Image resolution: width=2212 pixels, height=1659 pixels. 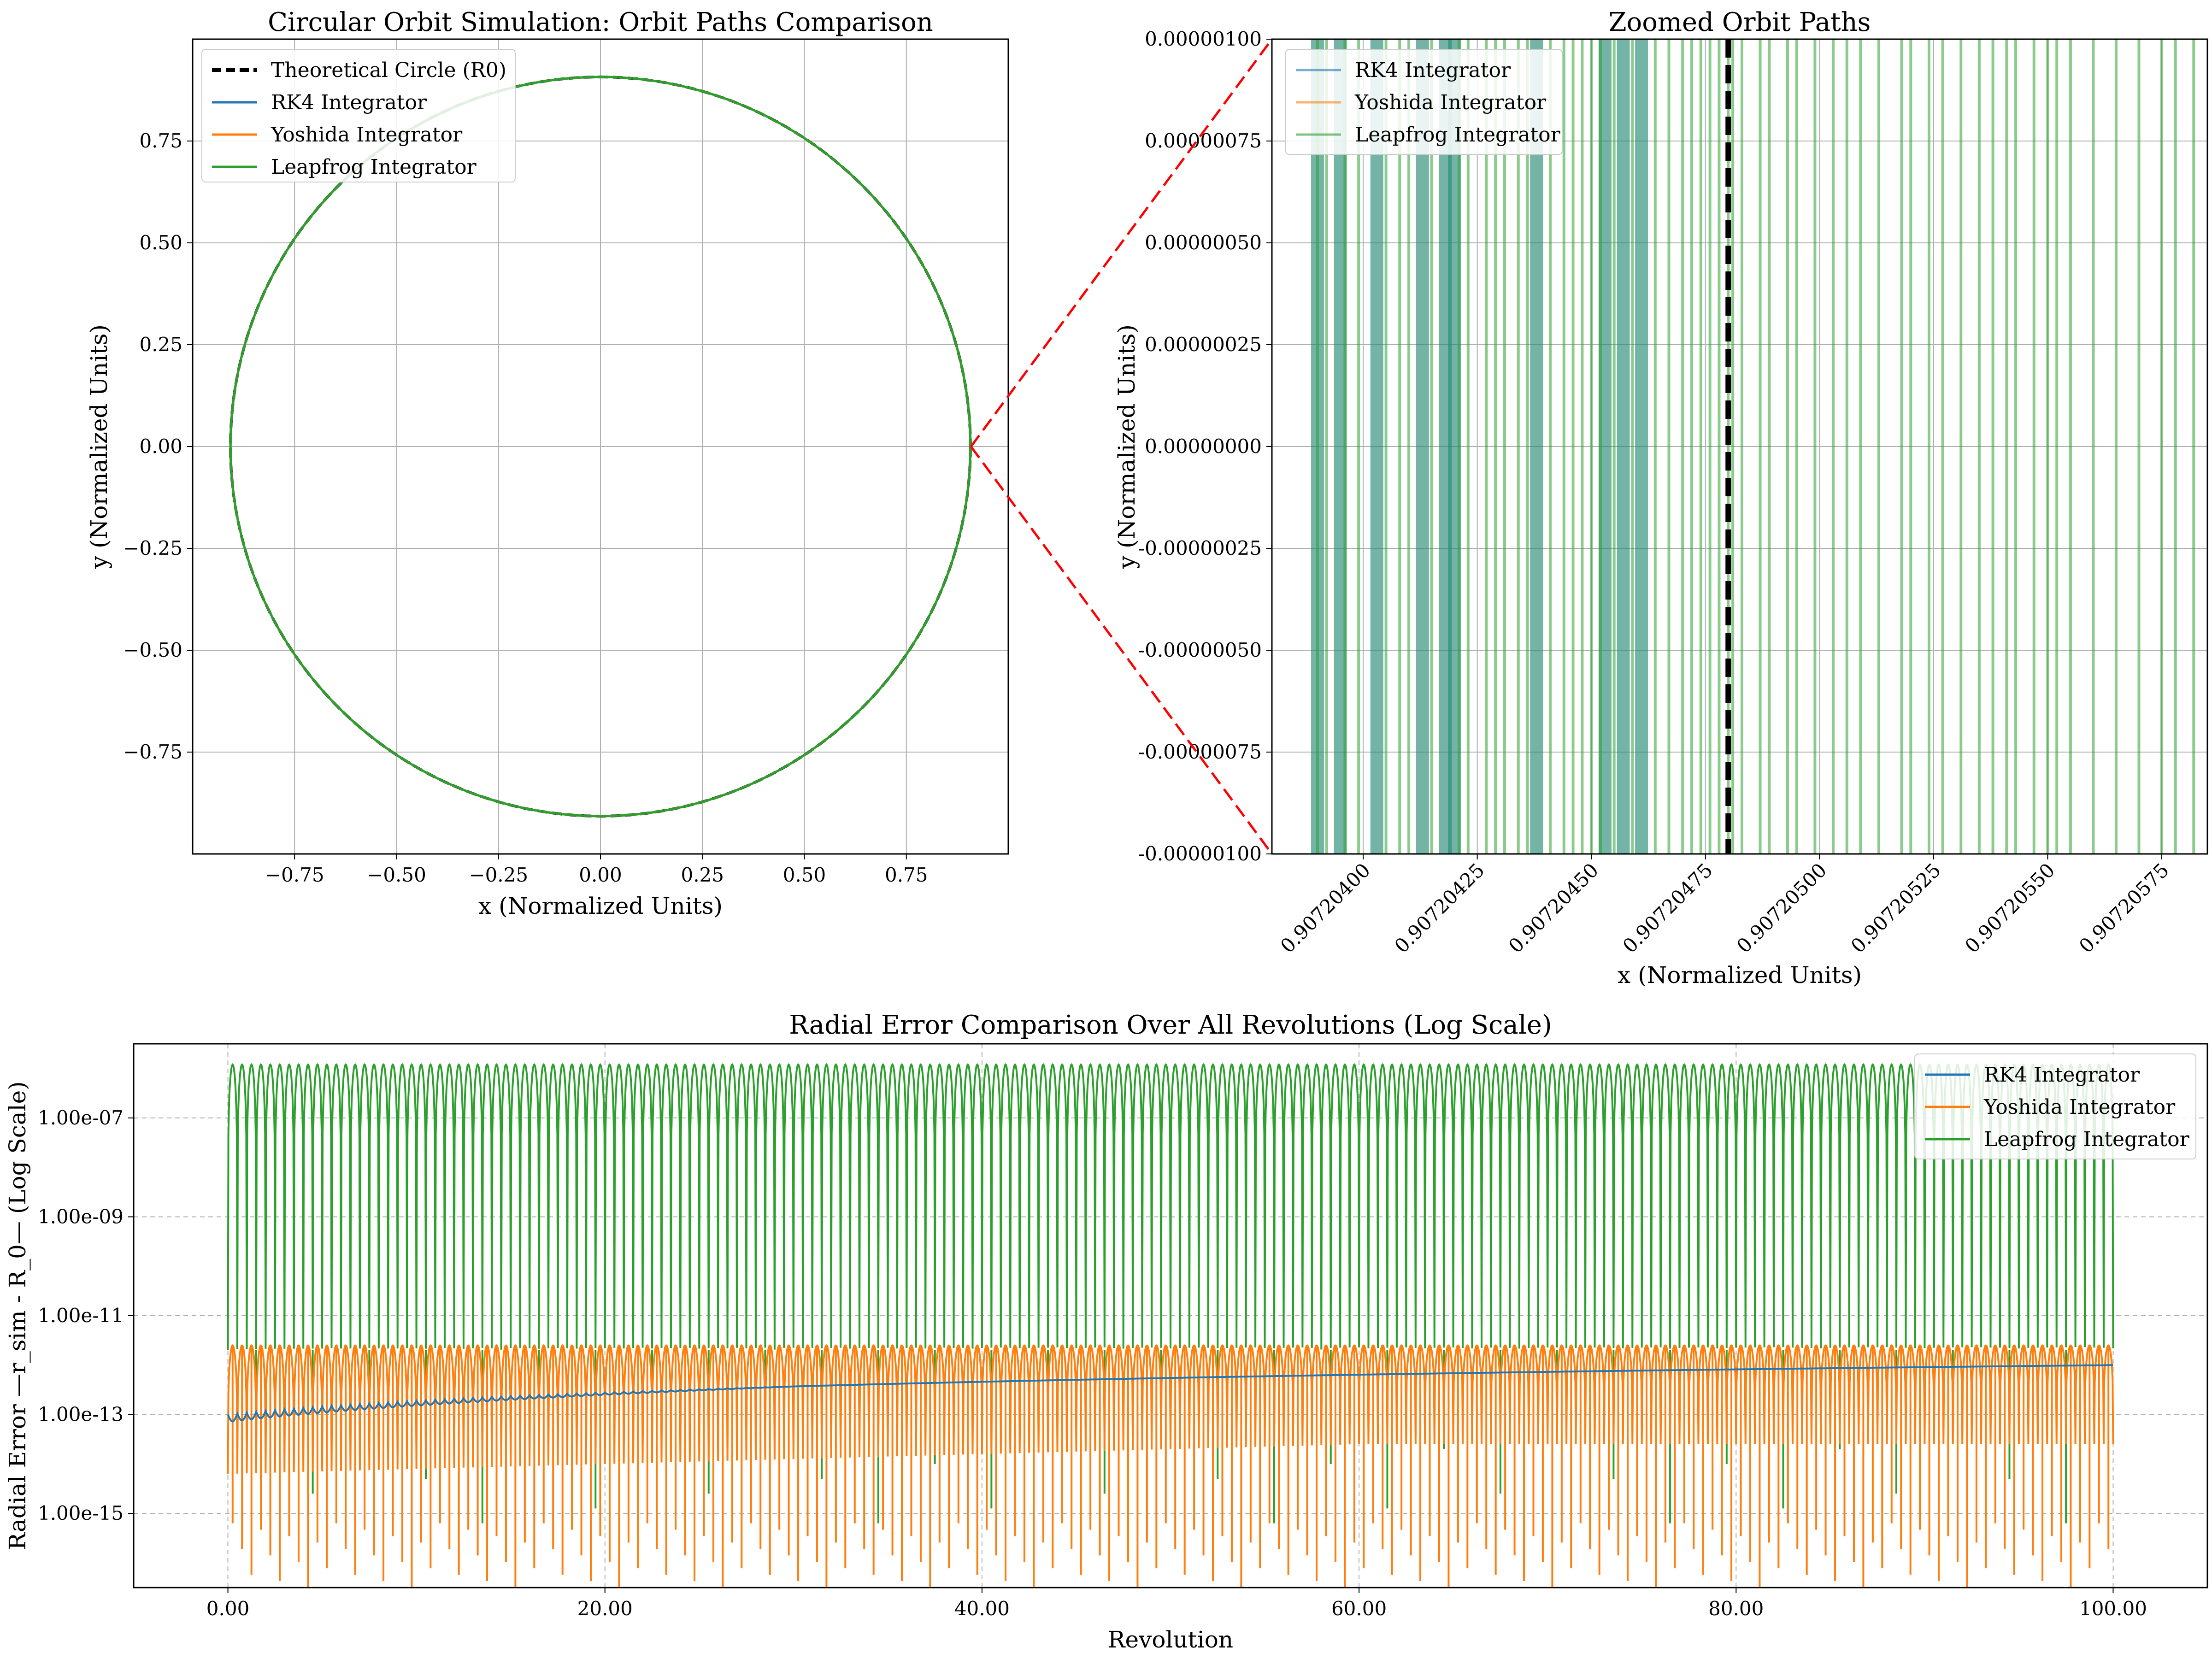 I want to click on error-y-axis-label: Radial Error —r_sim - R_0— (Log Scale), so click(x=17, y=1315).